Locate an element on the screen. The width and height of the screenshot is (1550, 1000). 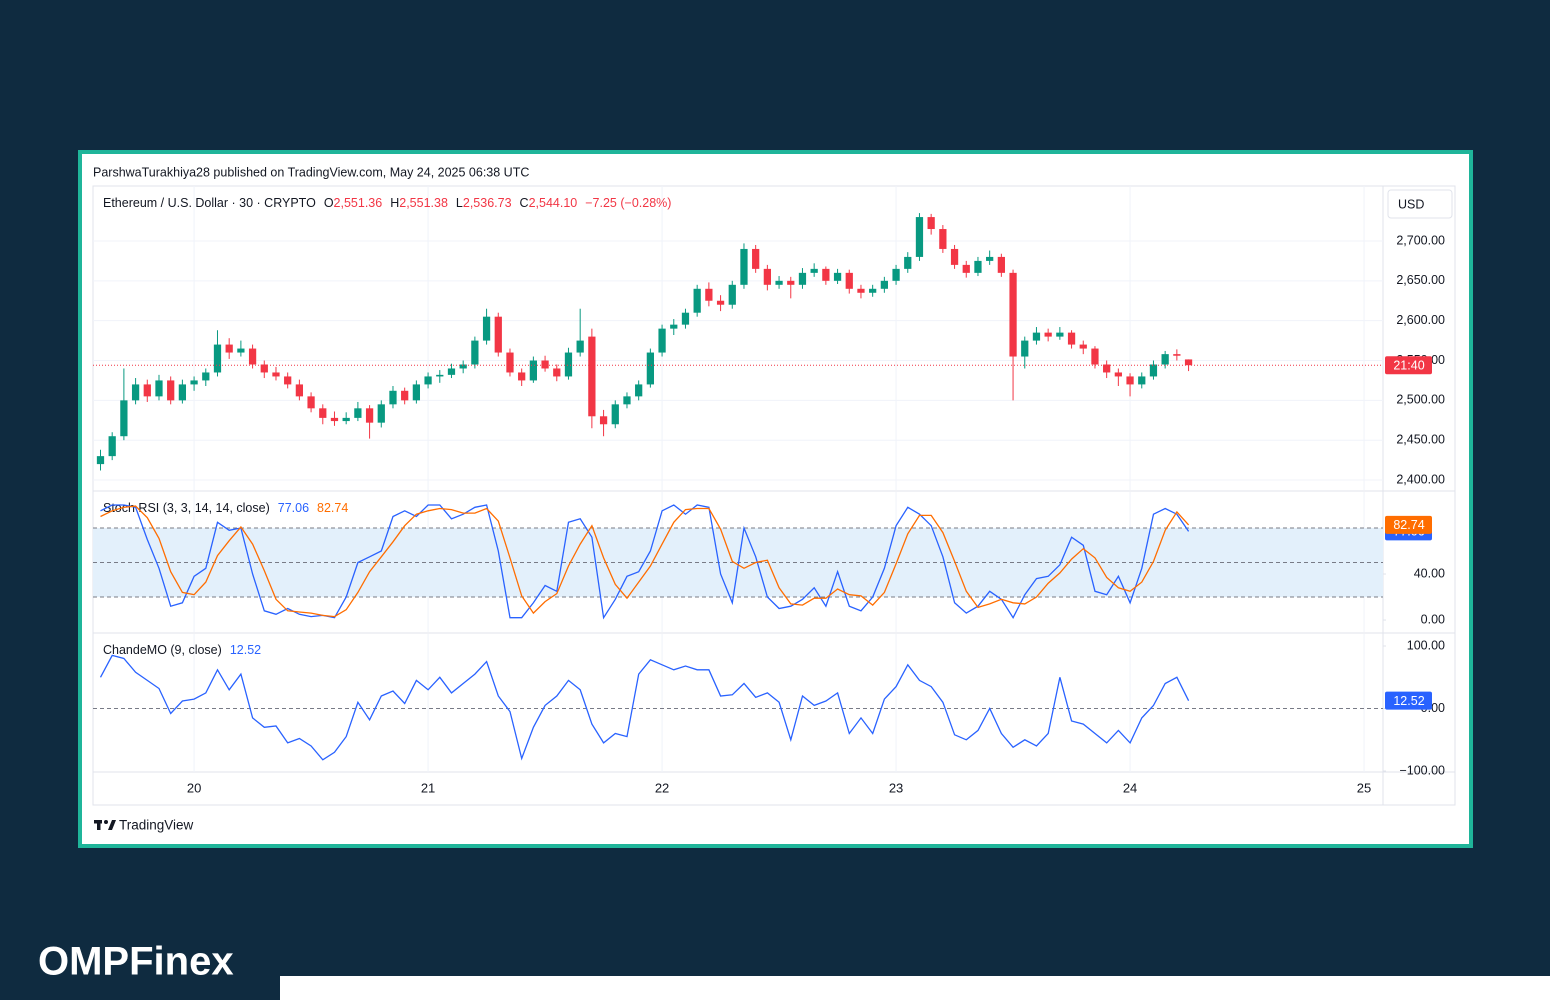
x-tick-label: 22 is located at coordinates (662, 787).